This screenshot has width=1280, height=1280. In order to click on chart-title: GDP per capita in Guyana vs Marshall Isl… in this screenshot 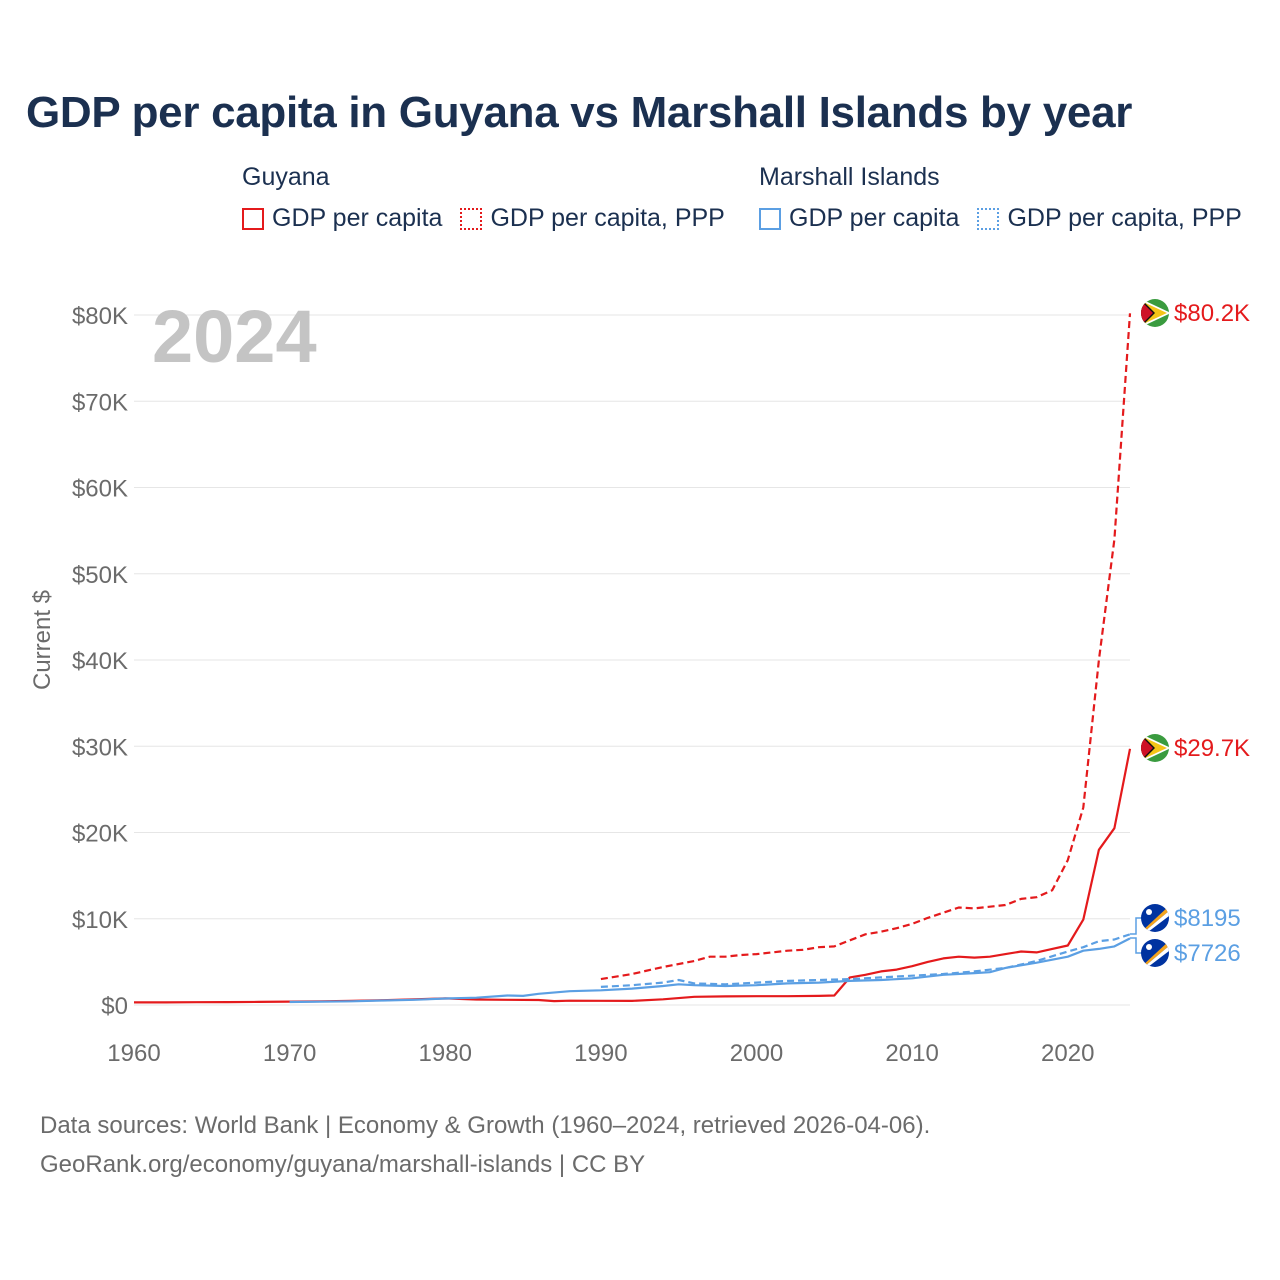, I will do `click(579, 112)`.